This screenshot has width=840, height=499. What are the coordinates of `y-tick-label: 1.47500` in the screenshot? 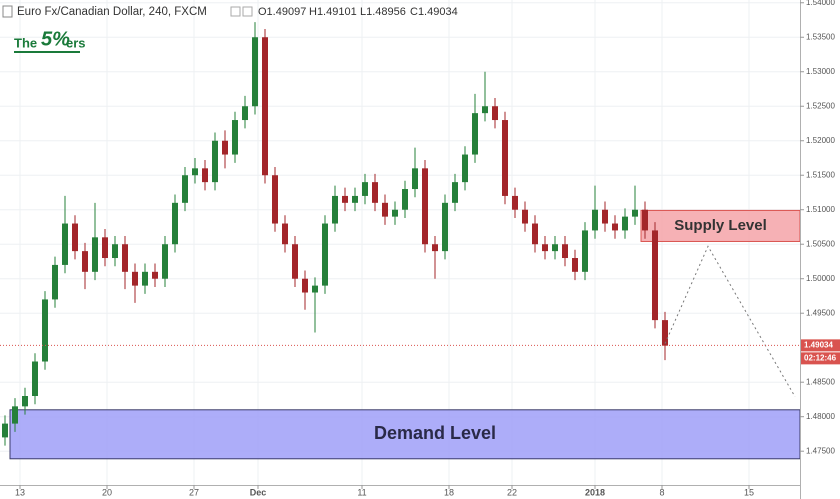 It's located at (820, 450).